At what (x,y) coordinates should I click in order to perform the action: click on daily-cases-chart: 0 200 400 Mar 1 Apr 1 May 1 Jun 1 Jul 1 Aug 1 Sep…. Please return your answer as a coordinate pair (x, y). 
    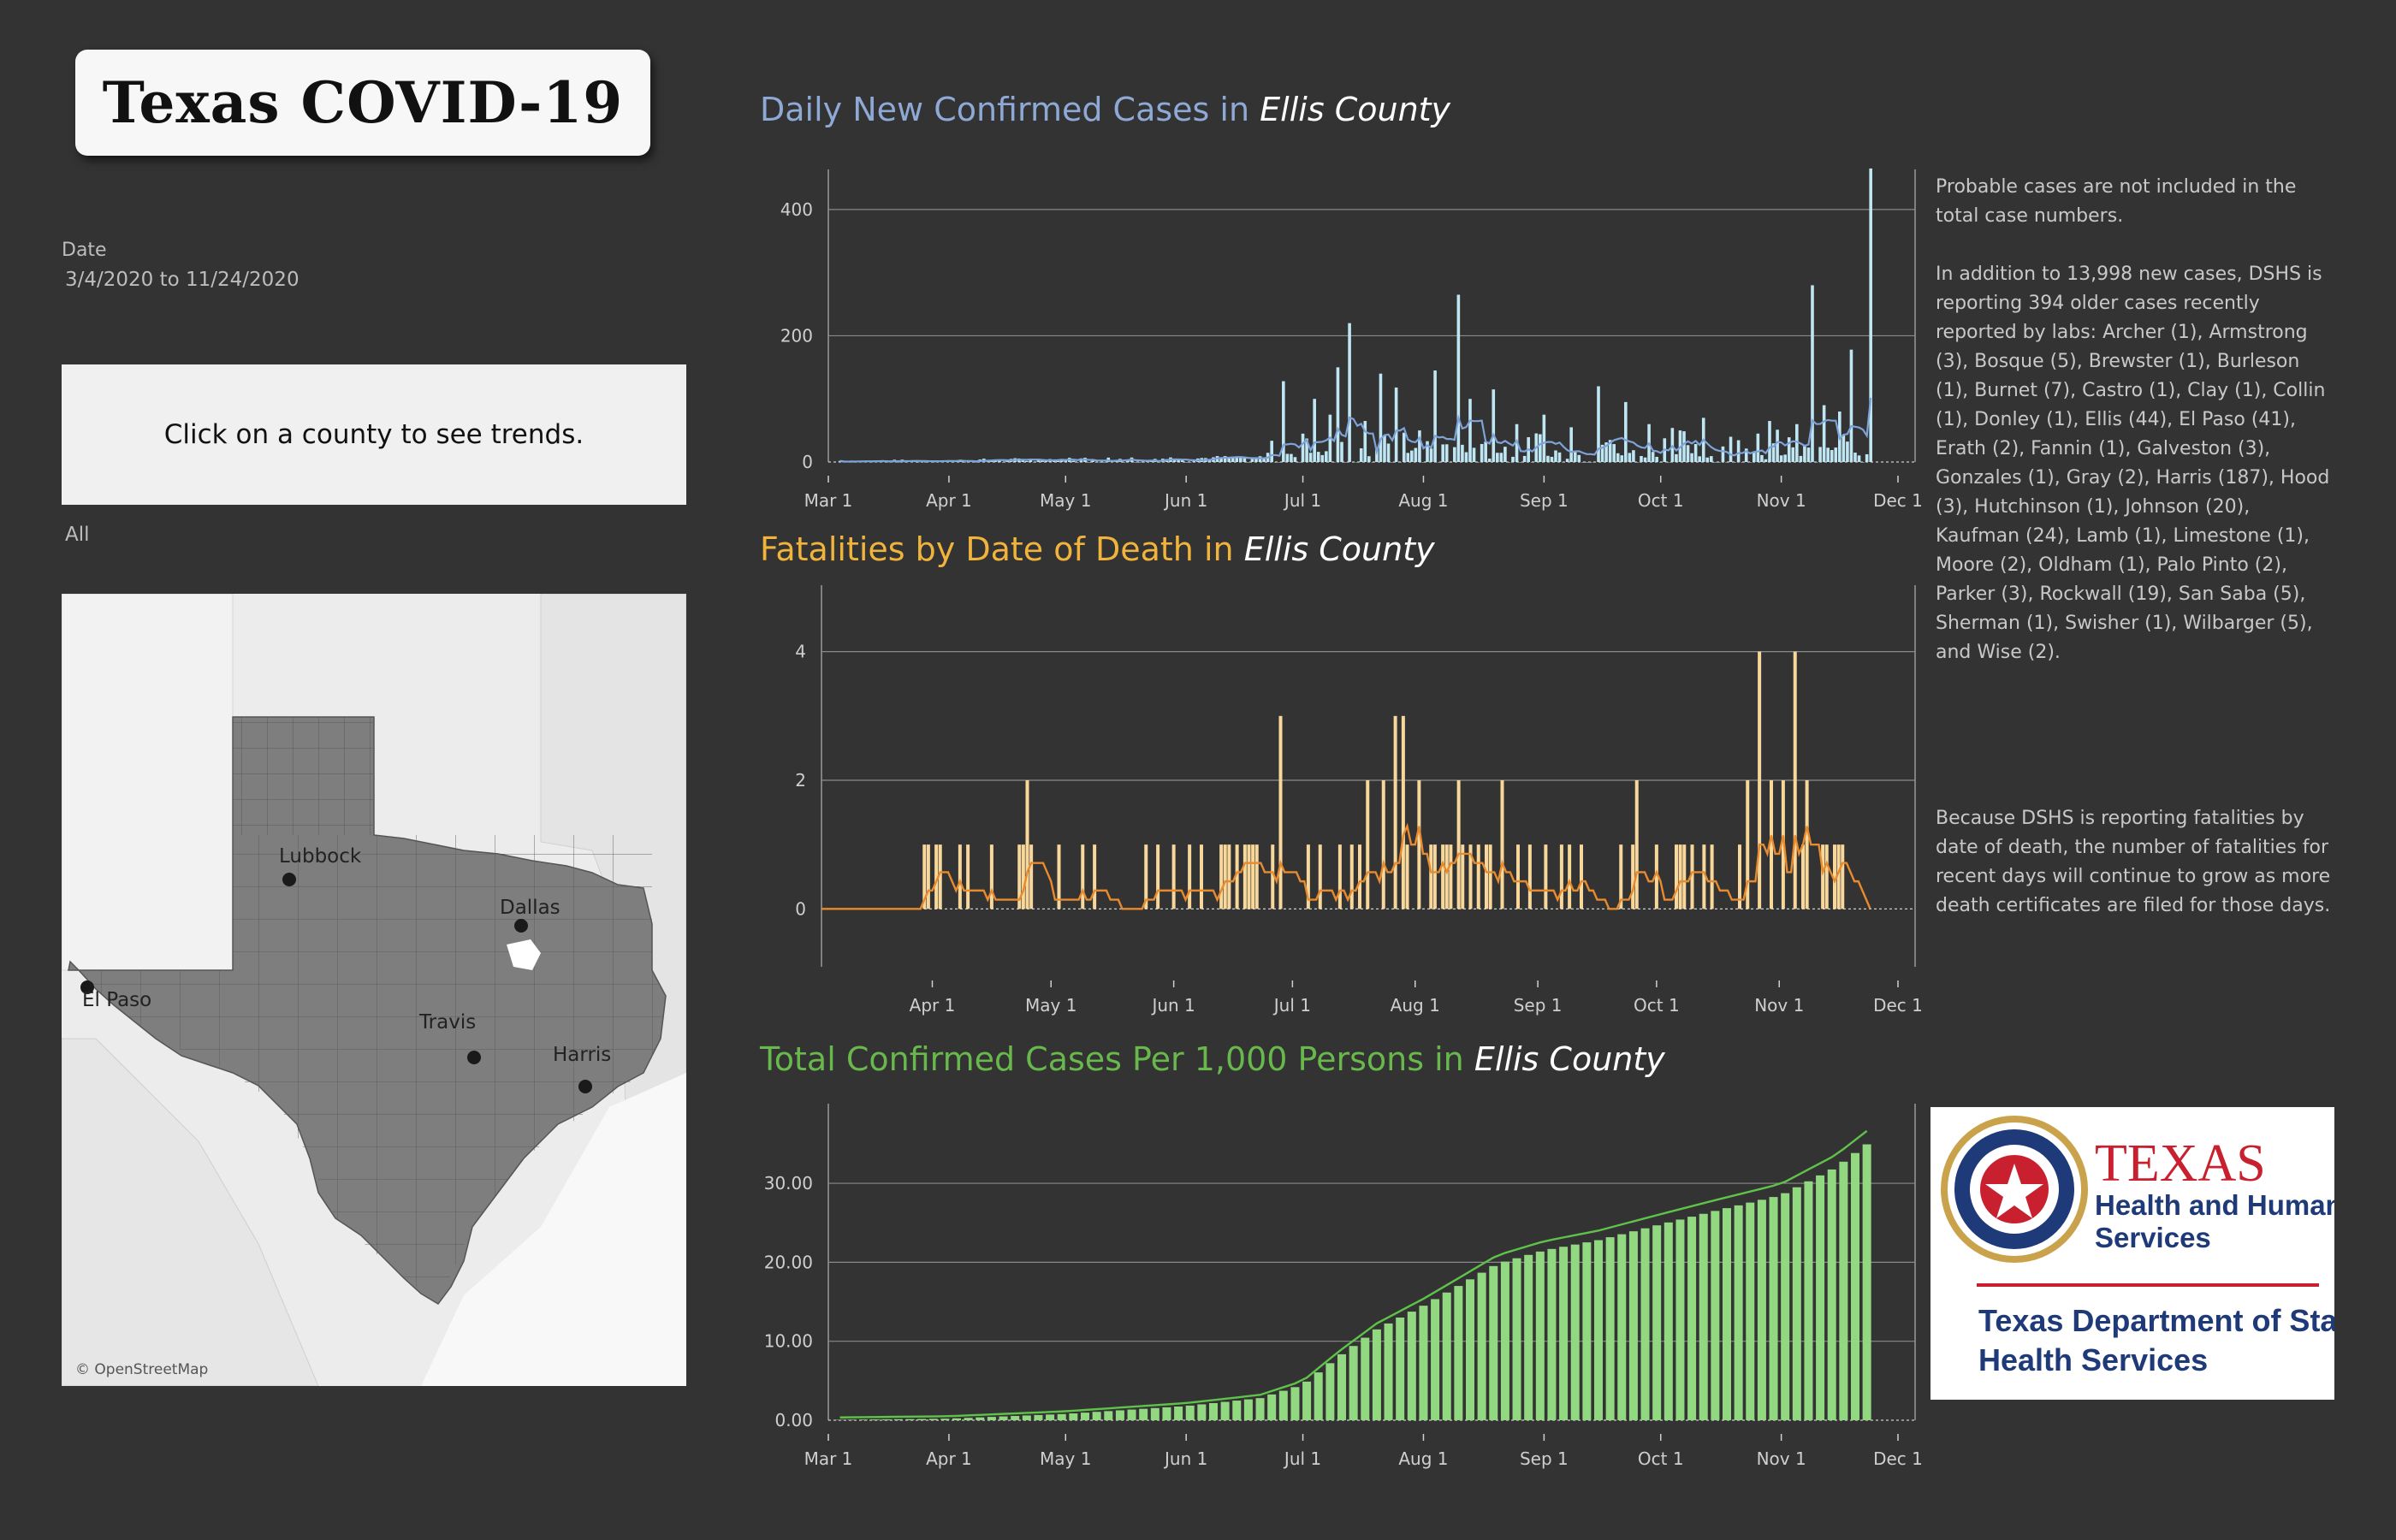
    Looking at the image, I should click on (1342, 329).